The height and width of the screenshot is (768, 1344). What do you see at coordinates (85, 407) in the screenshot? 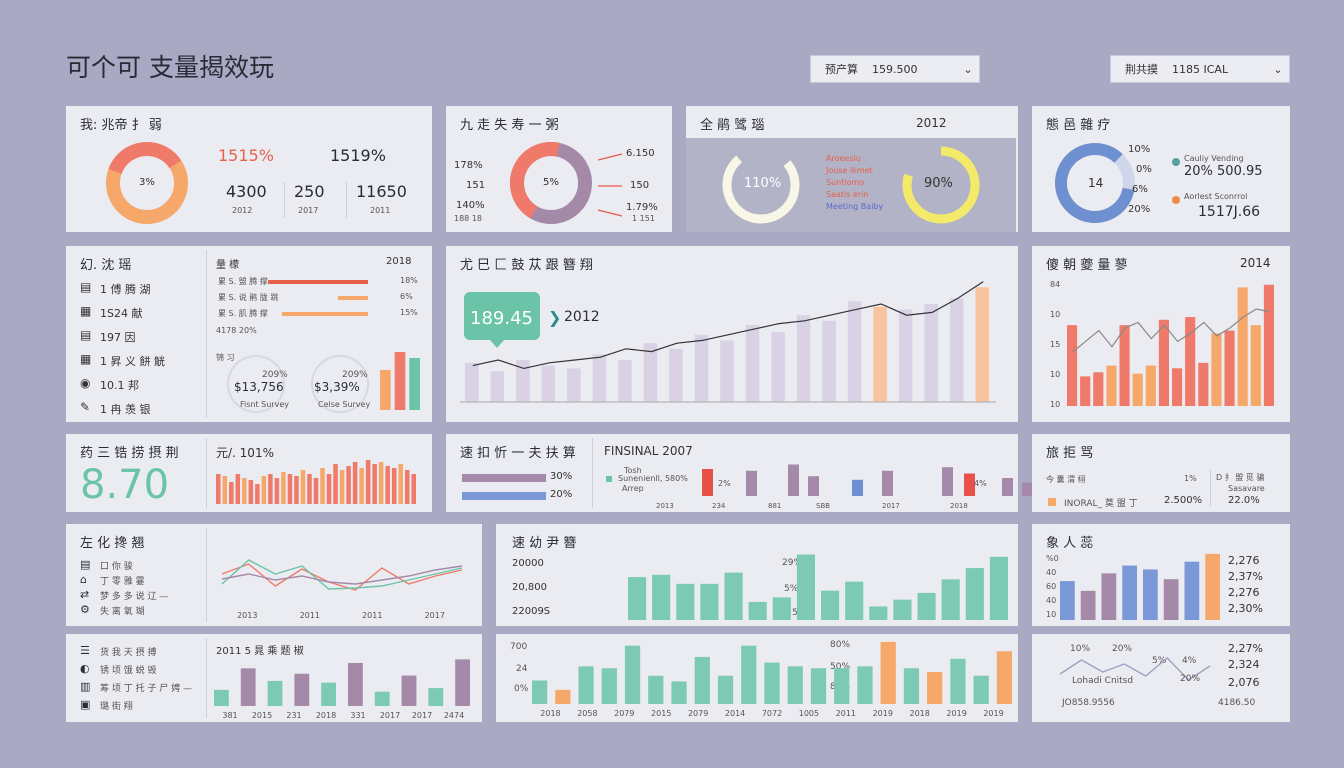
I see `pen-icon: ✎` at bounding box center [85, 407].